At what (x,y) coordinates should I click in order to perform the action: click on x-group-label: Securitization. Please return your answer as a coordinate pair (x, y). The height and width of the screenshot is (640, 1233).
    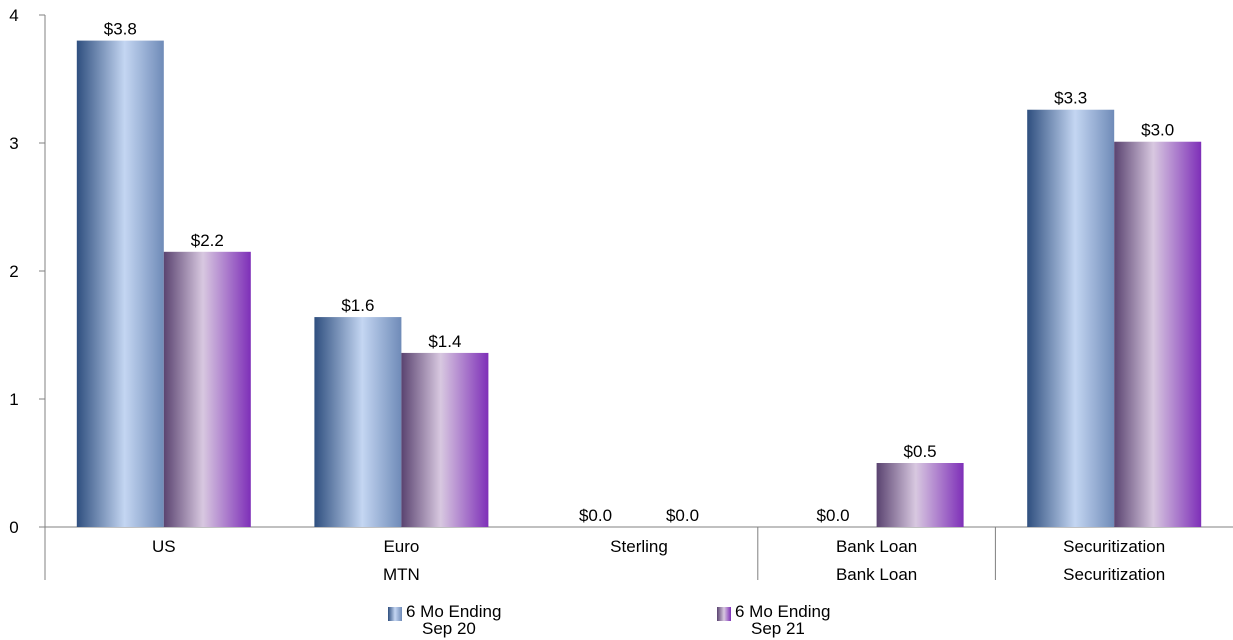
    Looking at the image, I should click on (1114, 574).